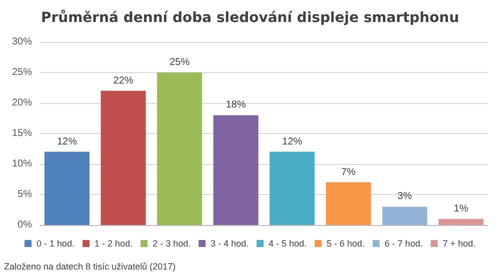 Image resolution: width=500 pixels, height=275 pixels. Describe the element at coordinates (236, 105) in the screenshot. I see `data-label: 18%` at that location.